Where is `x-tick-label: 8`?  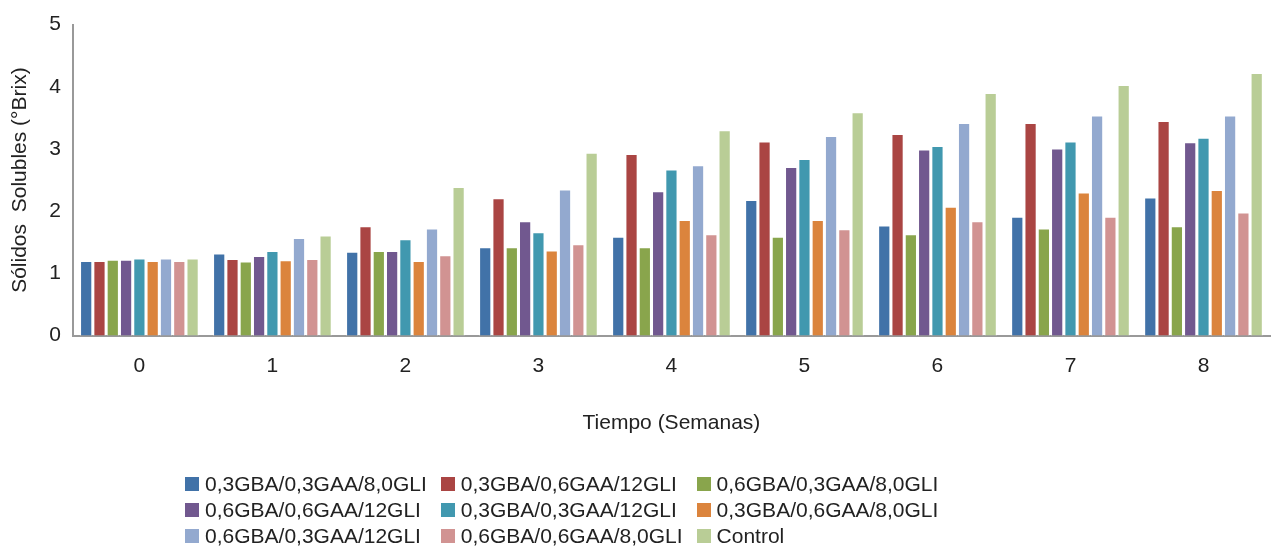 x-tick-label: 8 is located at coordinates (1203, 364).